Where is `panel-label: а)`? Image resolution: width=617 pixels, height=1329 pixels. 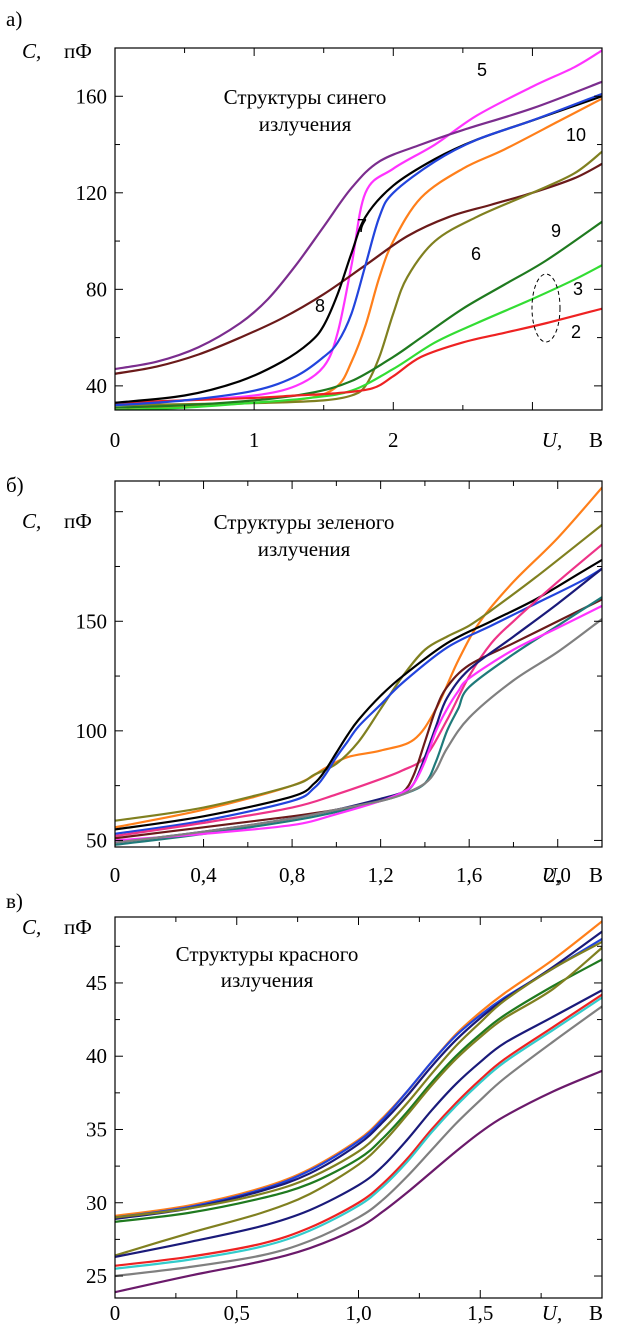 panel-label: а) is located at coordinates (14, 19).